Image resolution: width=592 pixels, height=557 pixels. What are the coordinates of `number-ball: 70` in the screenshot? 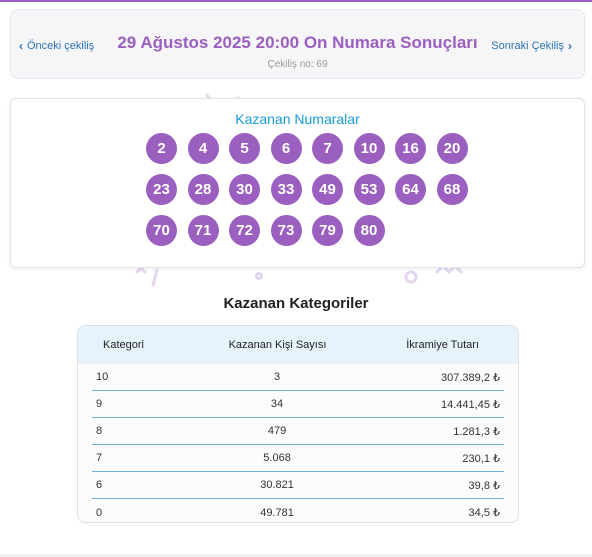 It's located at (161, 230).